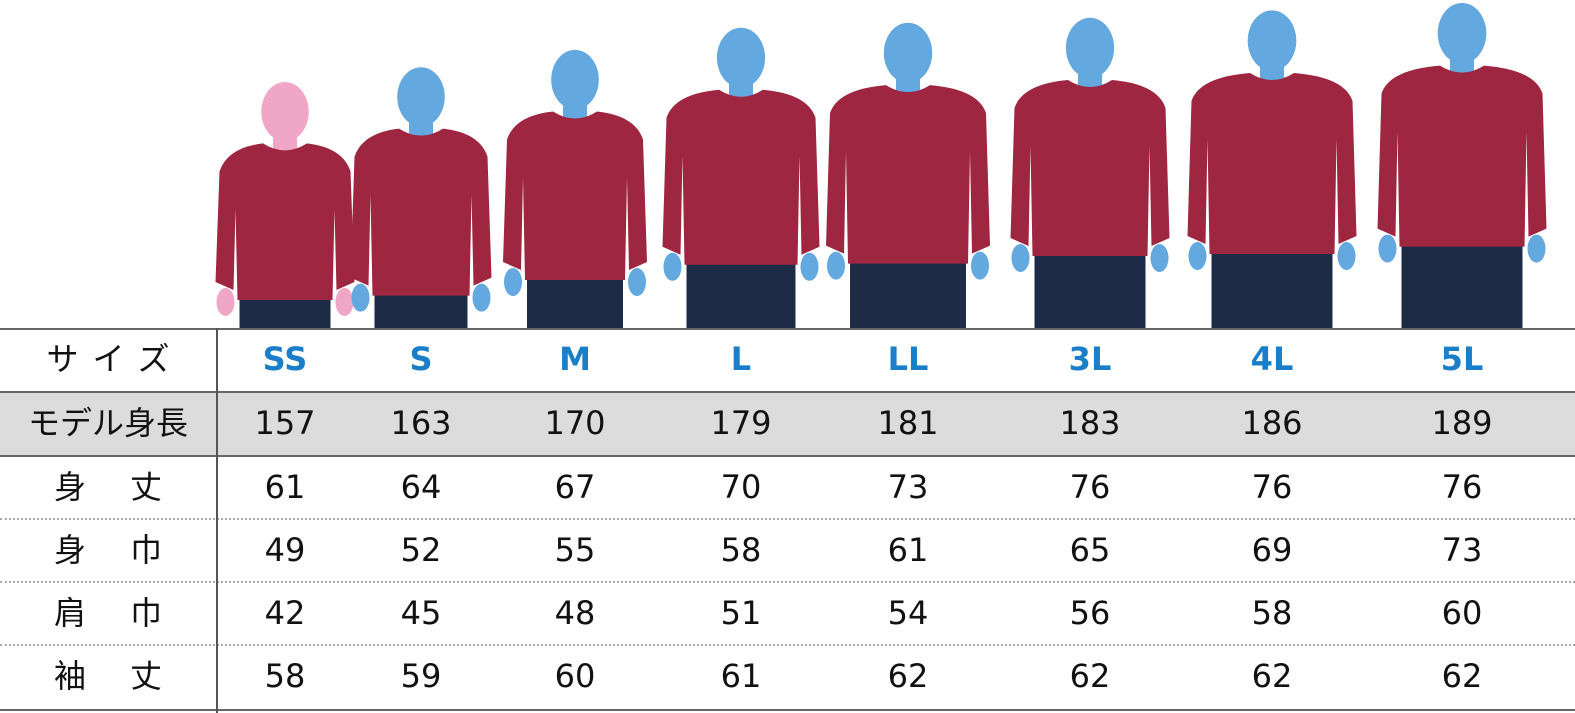 The image size is (1575, 713). I want to click on table-cell: 183, so click(1090, 423).